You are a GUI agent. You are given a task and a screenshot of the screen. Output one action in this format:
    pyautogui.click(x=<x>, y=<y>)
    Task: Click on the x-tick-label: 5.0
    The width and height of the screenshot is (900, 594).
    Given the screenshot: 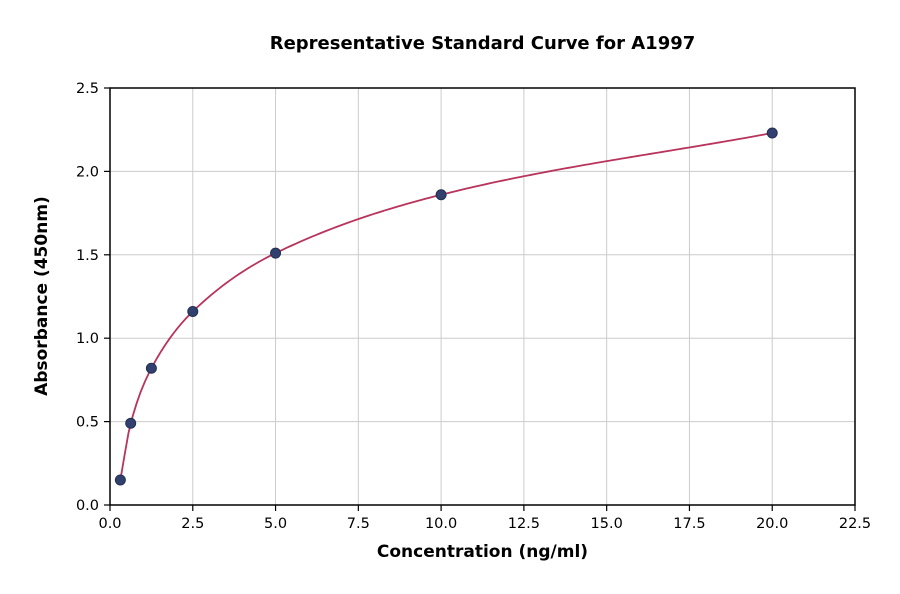 What is the action you would take?
    pyautogui.click(x=275, y=524)
    